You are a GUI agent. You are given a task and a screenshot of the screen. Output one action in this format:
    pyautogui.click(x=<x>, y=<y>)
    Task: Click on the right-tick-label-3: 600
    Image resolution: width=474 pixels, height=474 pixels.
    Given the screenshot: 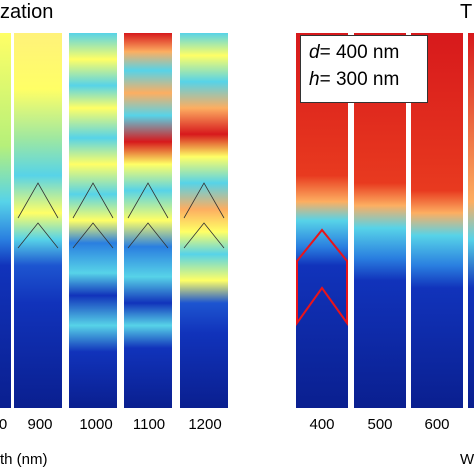 What is the action you would take?
    pyautogui.click(x=437, y=424)
    